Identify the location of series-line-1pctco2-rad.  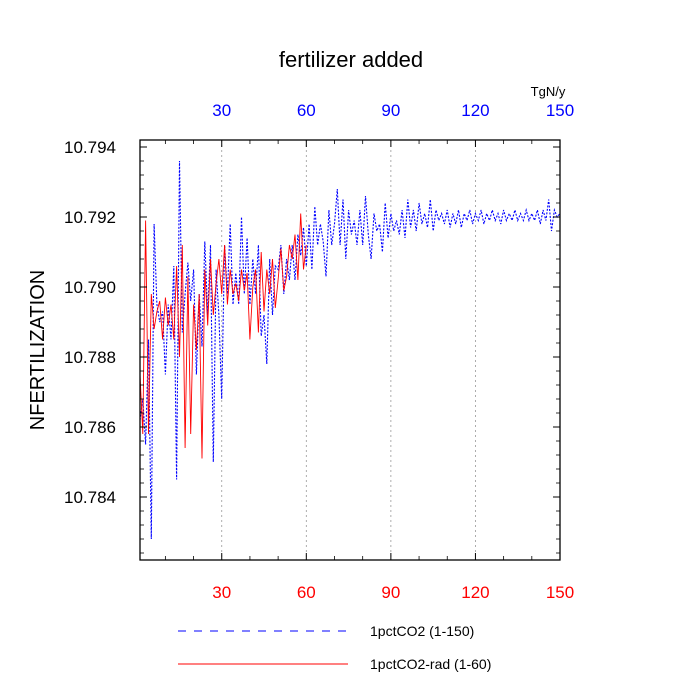
(223, 336).